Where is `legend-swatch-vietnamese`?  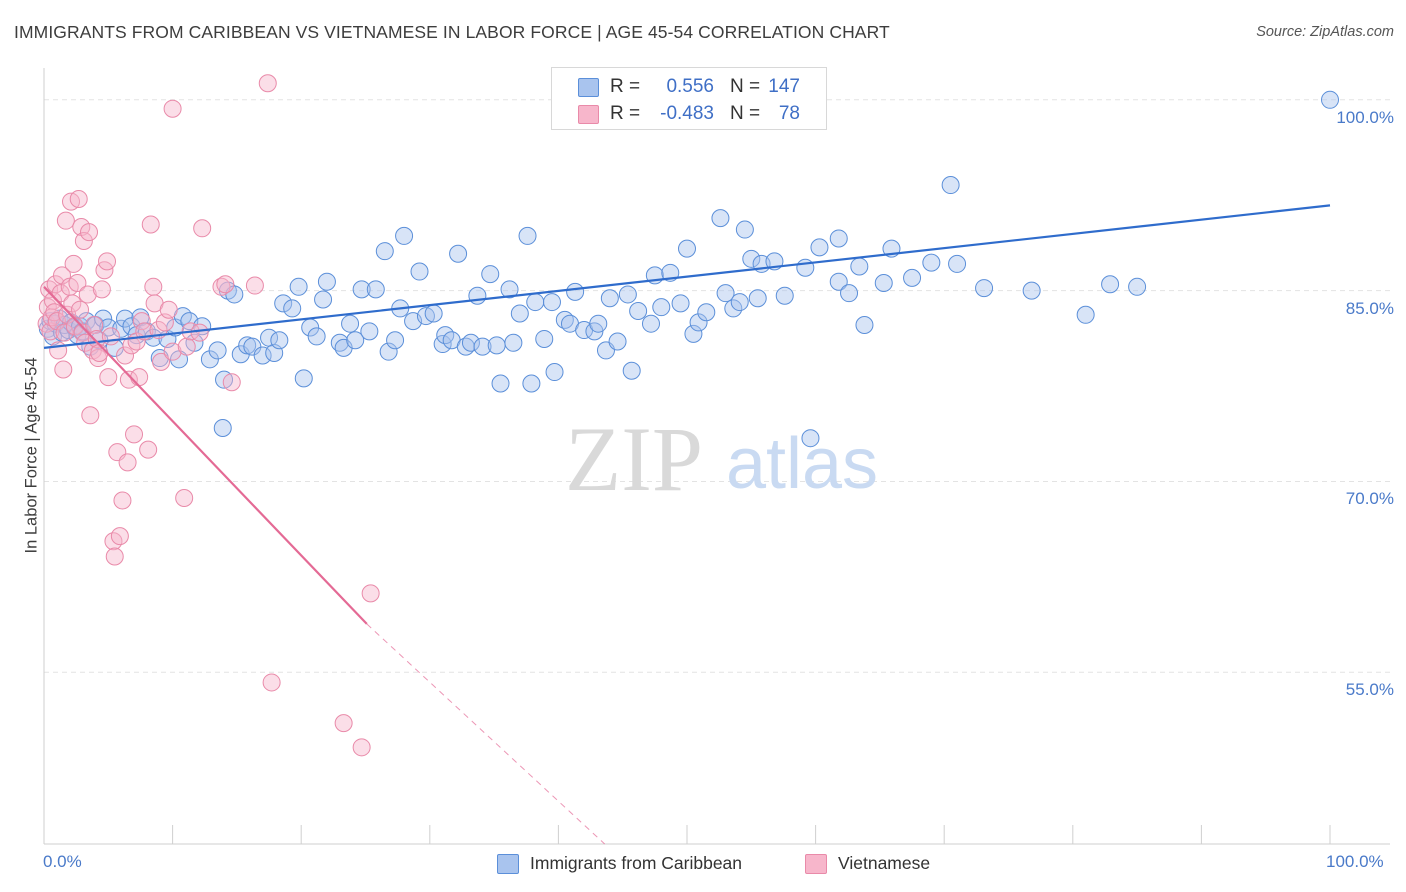
legend-swatch-vietnamese is located at coordinates (588, 114).